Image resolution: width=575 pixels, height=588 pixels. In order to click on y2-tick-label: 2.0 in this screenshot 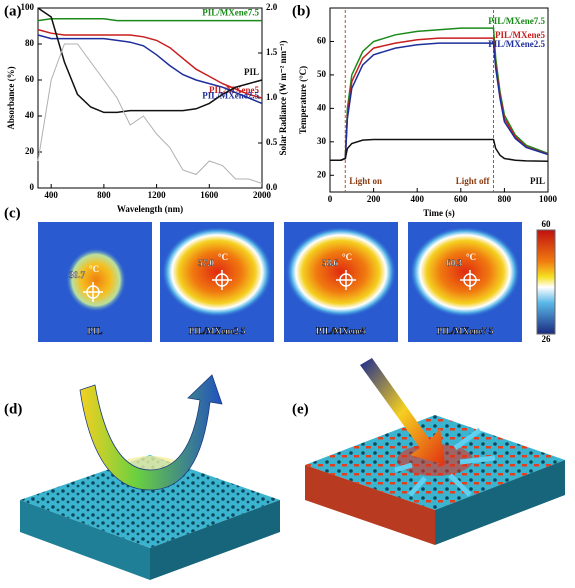, I will do `click(272, 7)`.